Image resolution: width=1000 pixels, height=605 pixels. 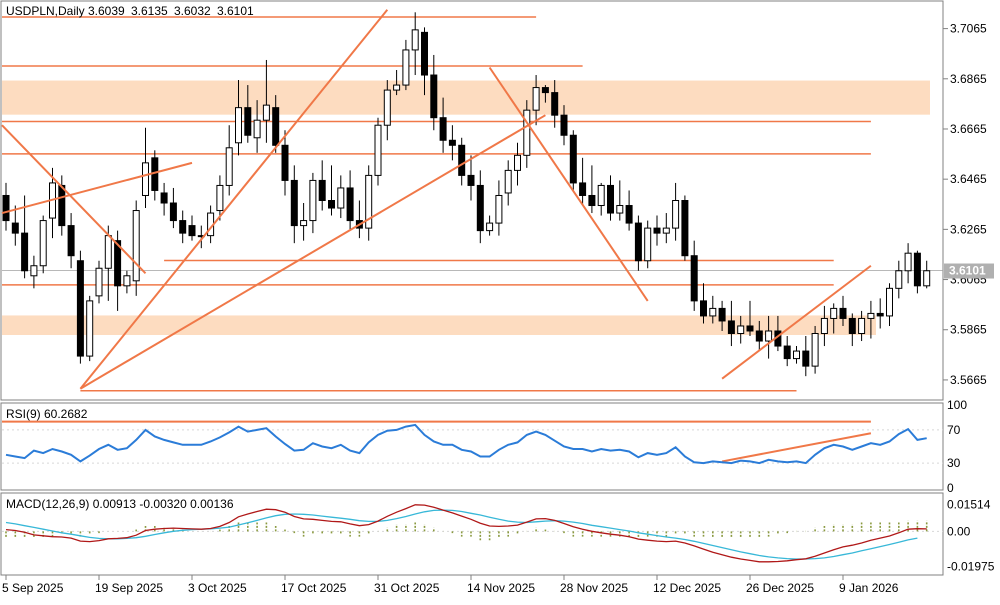 What do you see at coordinates (472, 446) in the screenshot?
I see `rsi-levels` at bounding box center [472, 446].